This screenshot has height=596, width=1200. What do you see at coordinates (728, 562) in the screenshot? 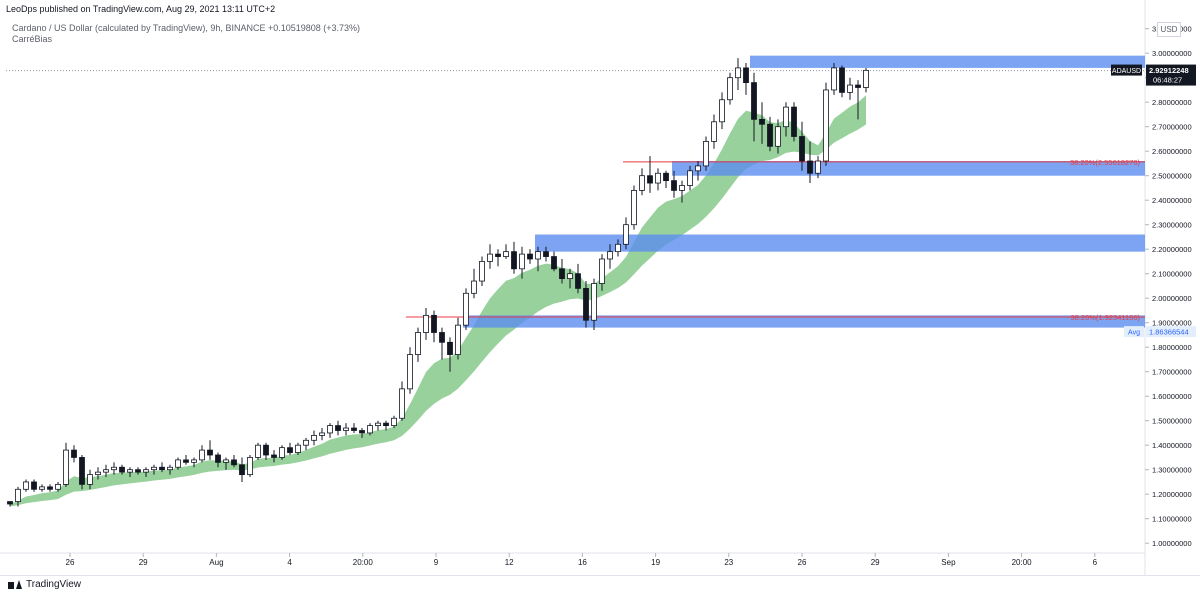
I see `time-tick-label: 23` at bounding box center [728, 562].